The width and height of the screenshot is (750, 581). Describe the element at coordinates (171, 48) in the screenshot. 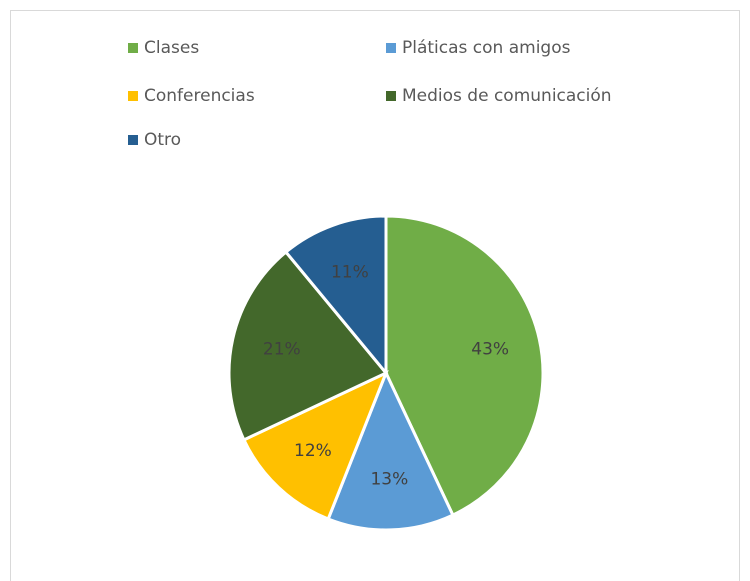

I see `legend-label: Clases` at that location.